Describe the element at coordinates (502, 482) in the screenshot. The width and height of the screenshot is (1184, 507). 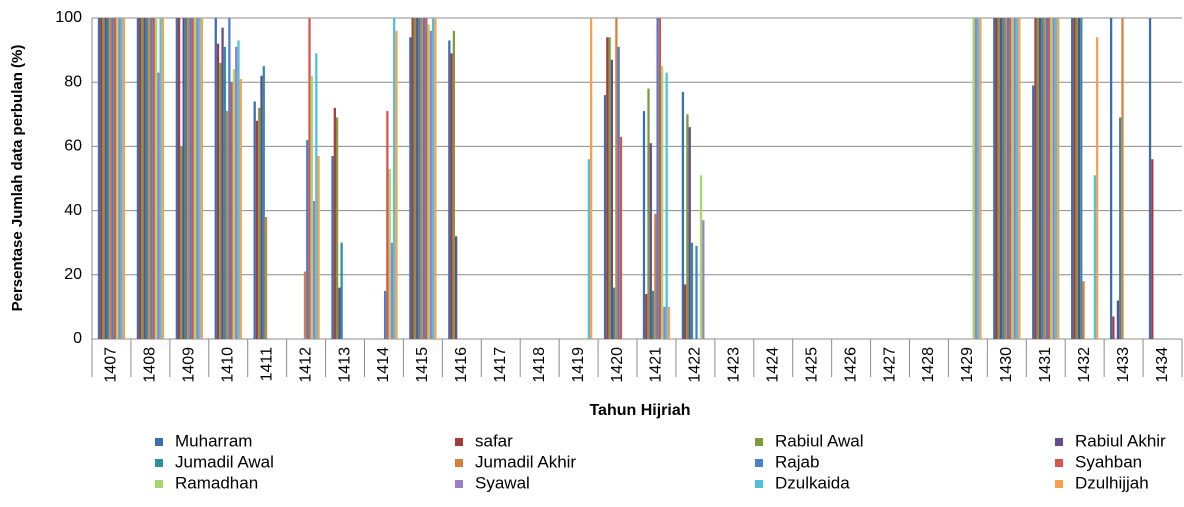
I see `legend-label: Syawal` at that location.